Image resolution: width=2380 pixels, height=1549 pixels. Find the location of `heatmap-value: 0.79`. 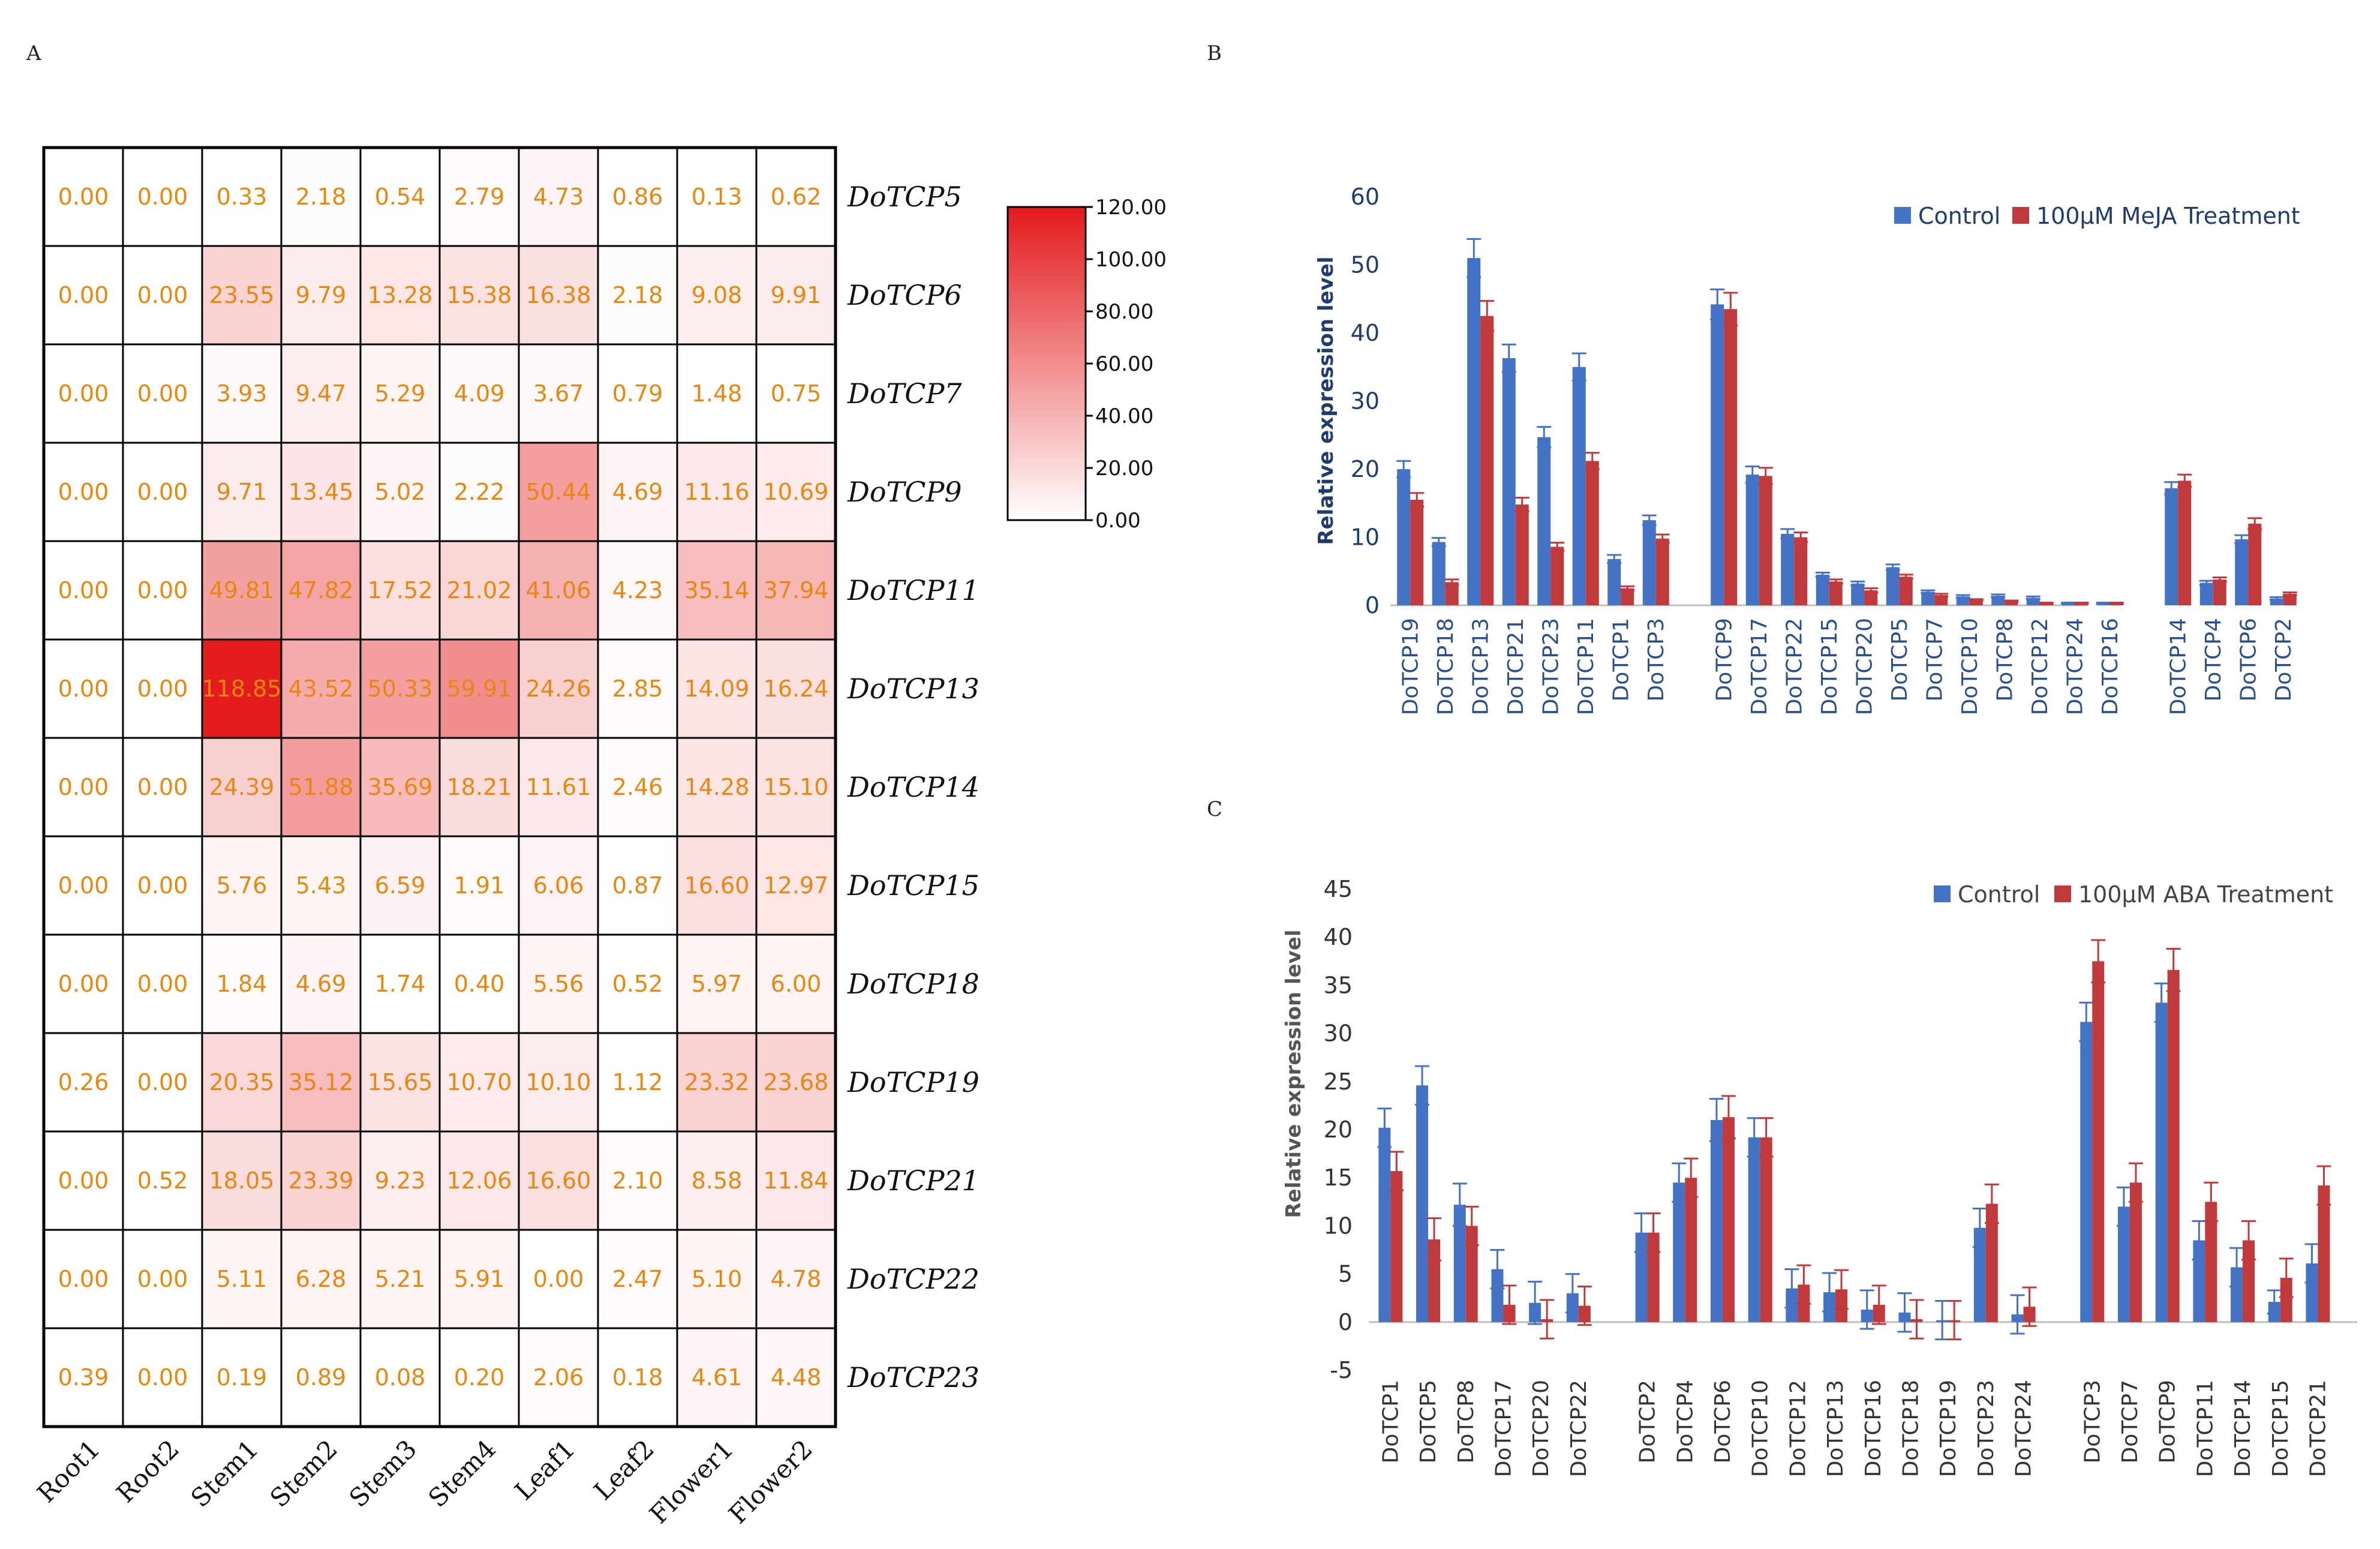

heatmap-value: 0.79 is located at coordinates (638, 393).